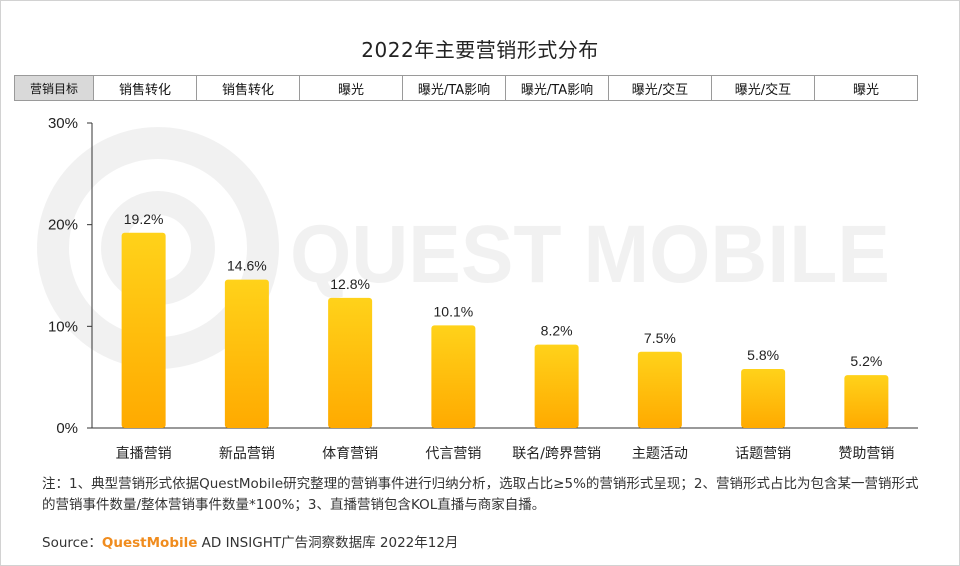 The image size is (960, 566). I want to click on chart-title: 2022年主要营销形式分布, so click(480, 50).